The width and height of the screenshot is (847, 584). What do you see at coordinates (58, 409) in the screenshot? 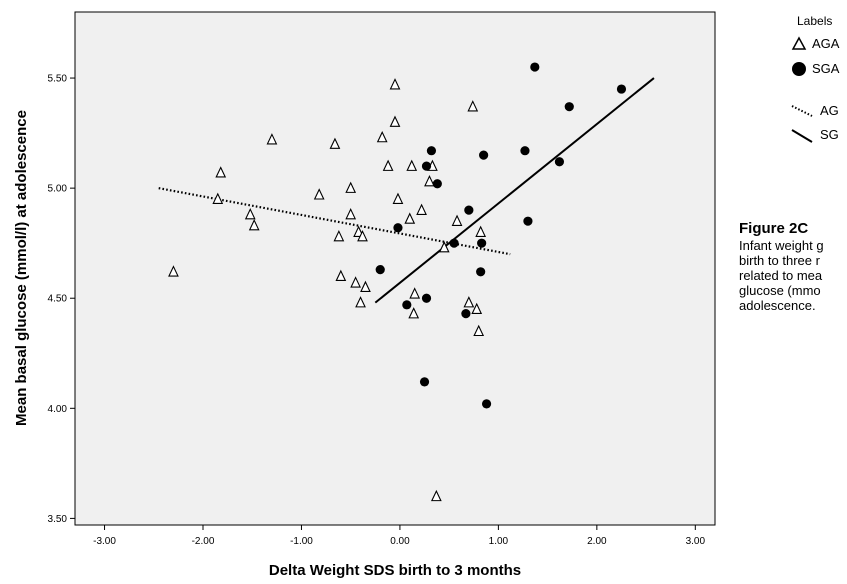
I see `y-tick-label: 4.00` at bounding box center [58, 409].